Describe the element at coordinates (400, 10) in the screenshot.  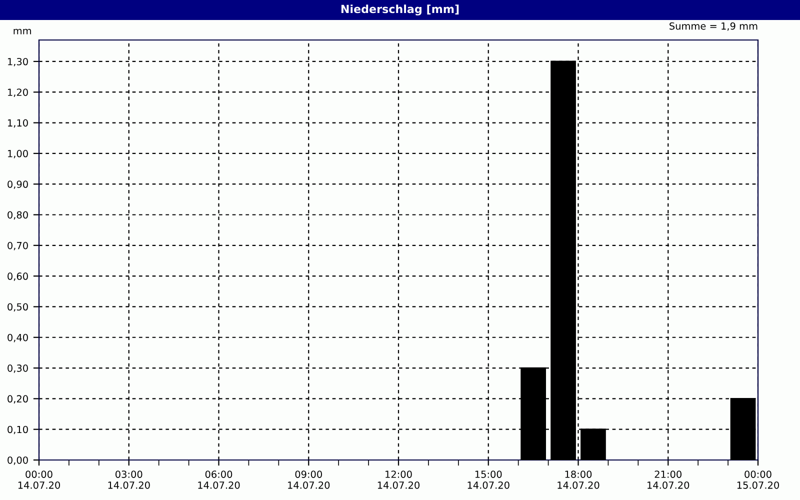
I see `chart-title: Niederschlag [mm]` at that location.